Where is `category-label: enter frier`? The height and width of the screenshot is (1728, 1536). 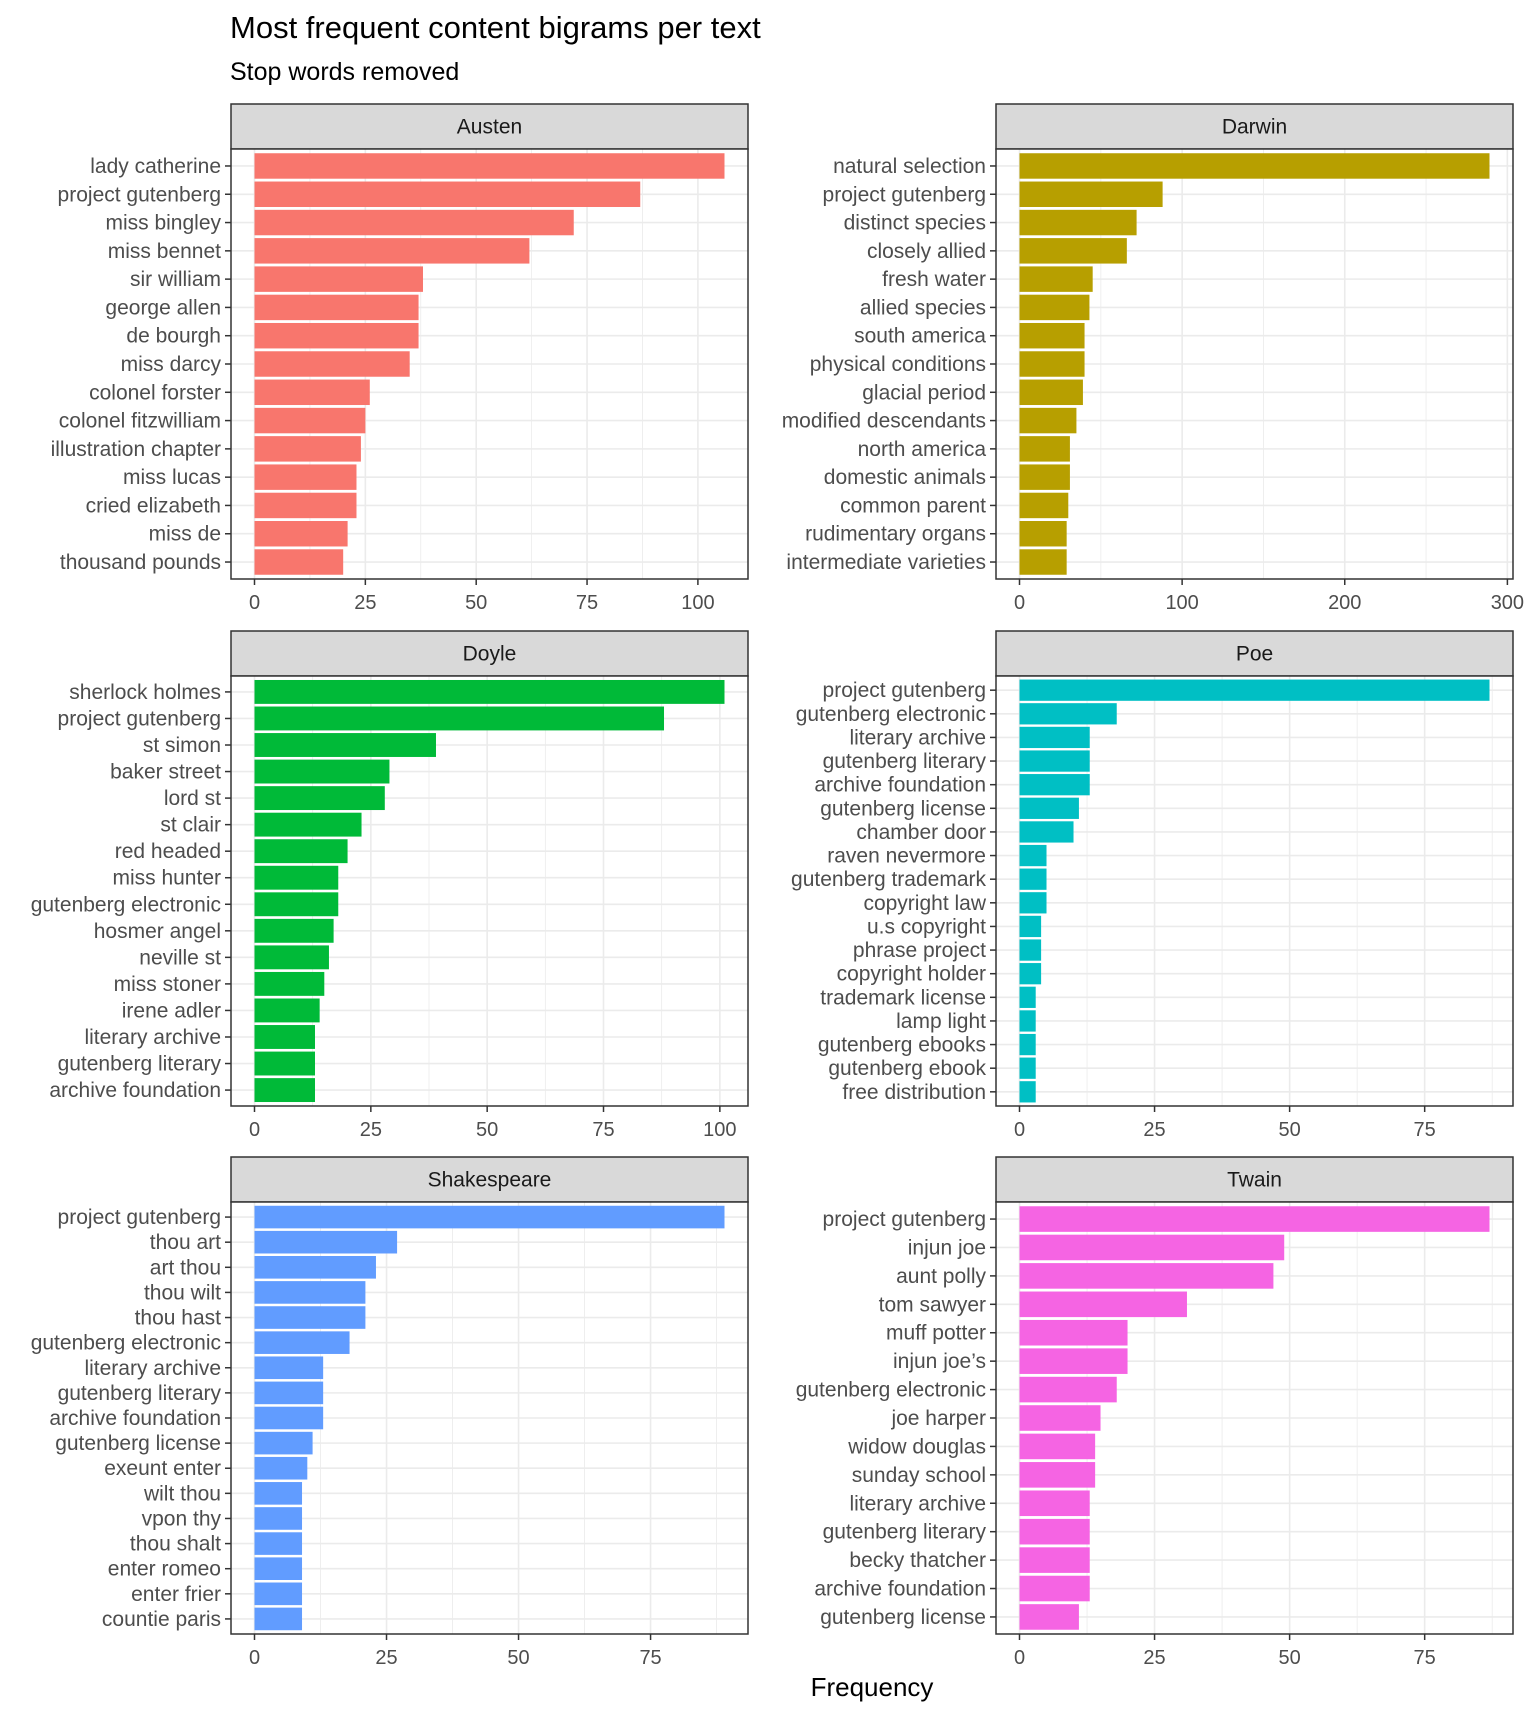 category-label: enter frier is located at coordinates (176, 1594).